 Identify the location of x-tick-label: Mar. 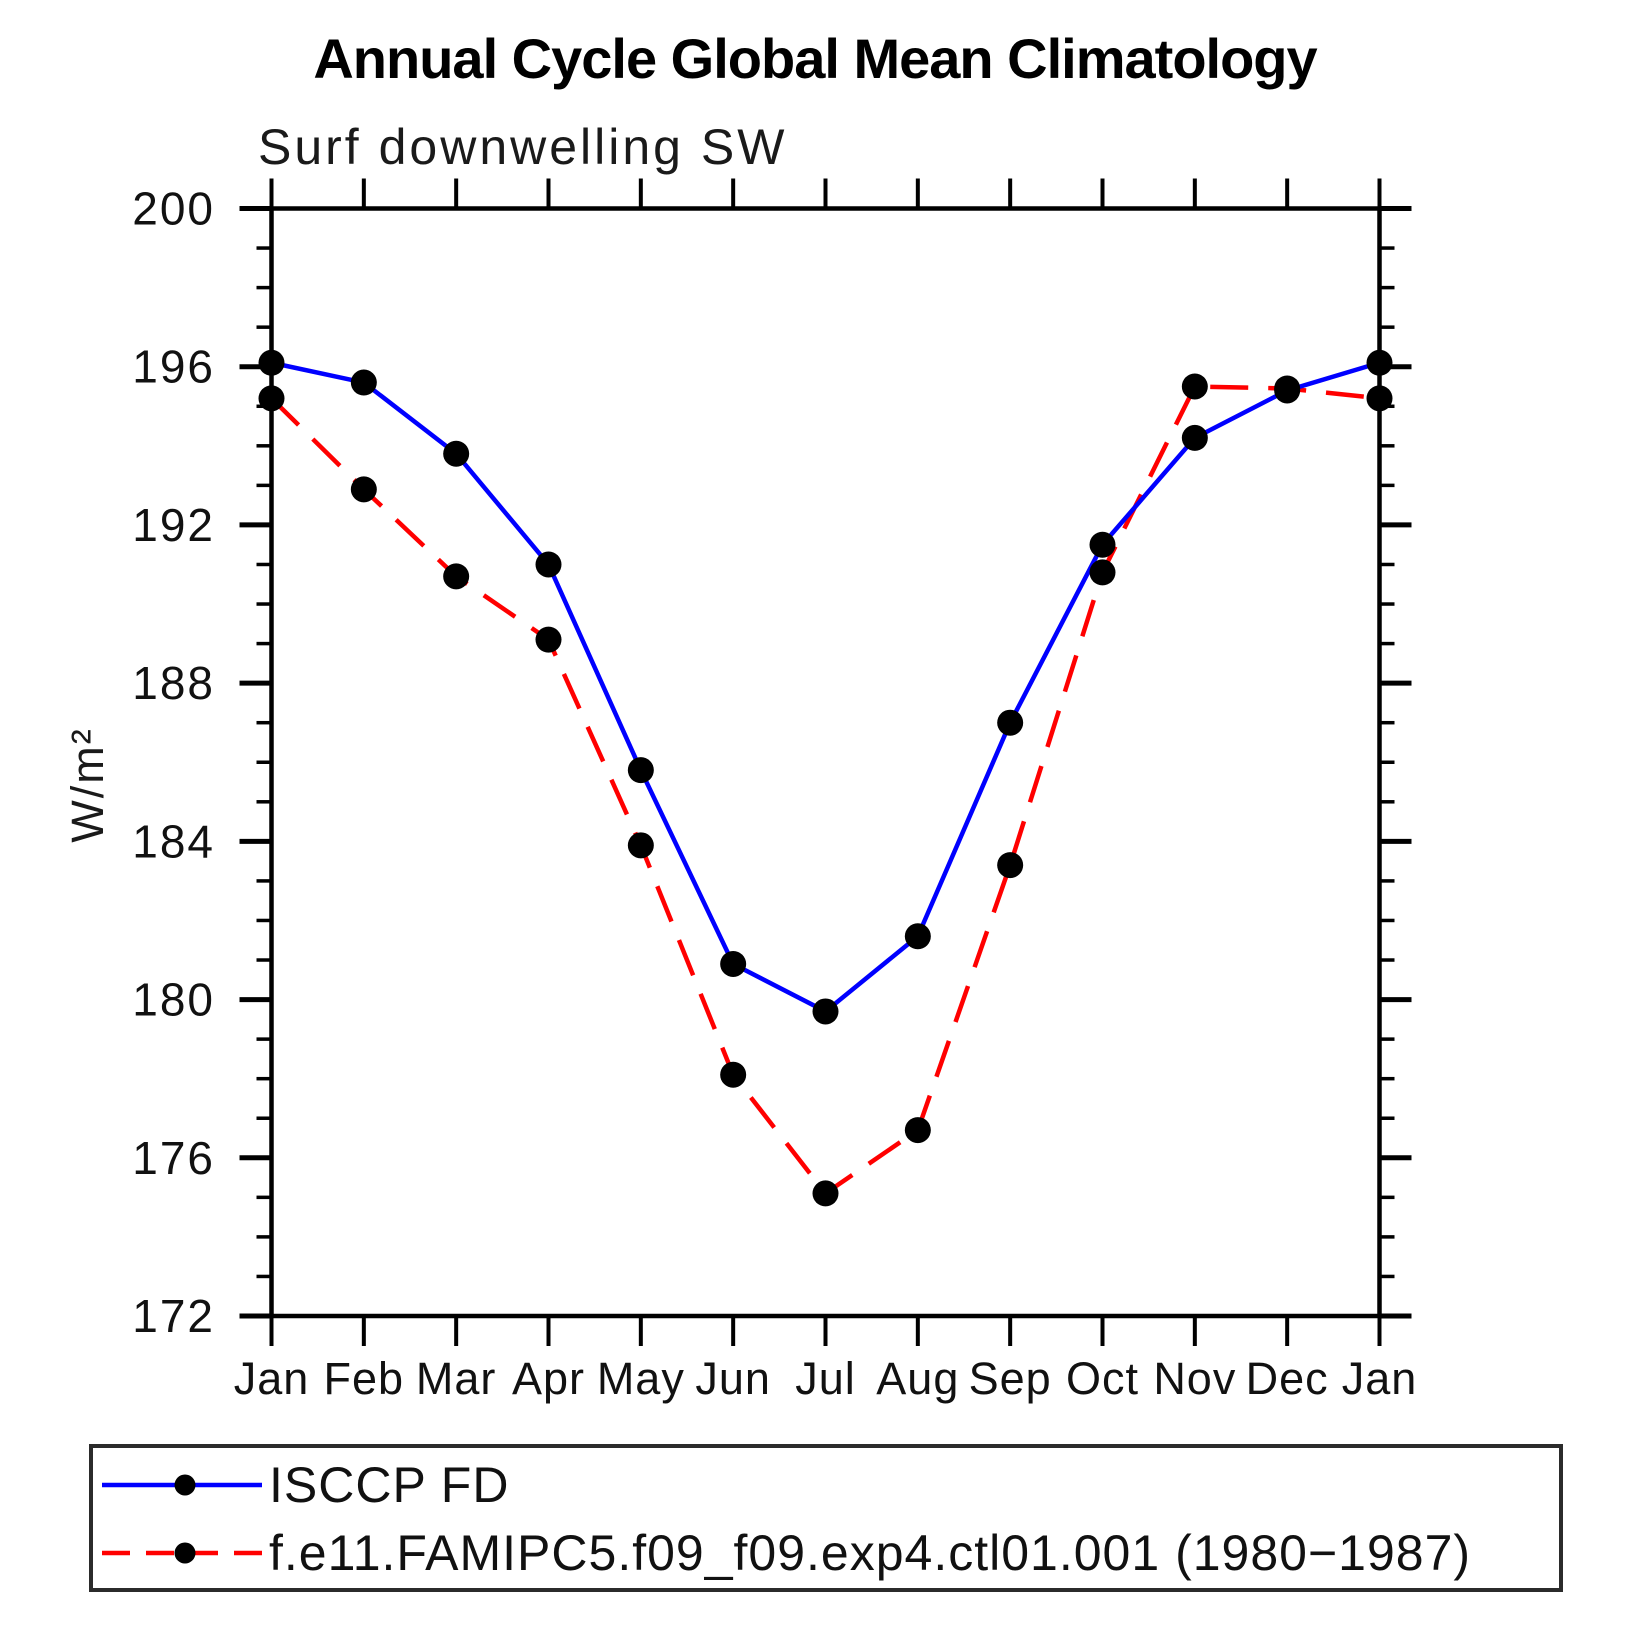
(456, 1378).